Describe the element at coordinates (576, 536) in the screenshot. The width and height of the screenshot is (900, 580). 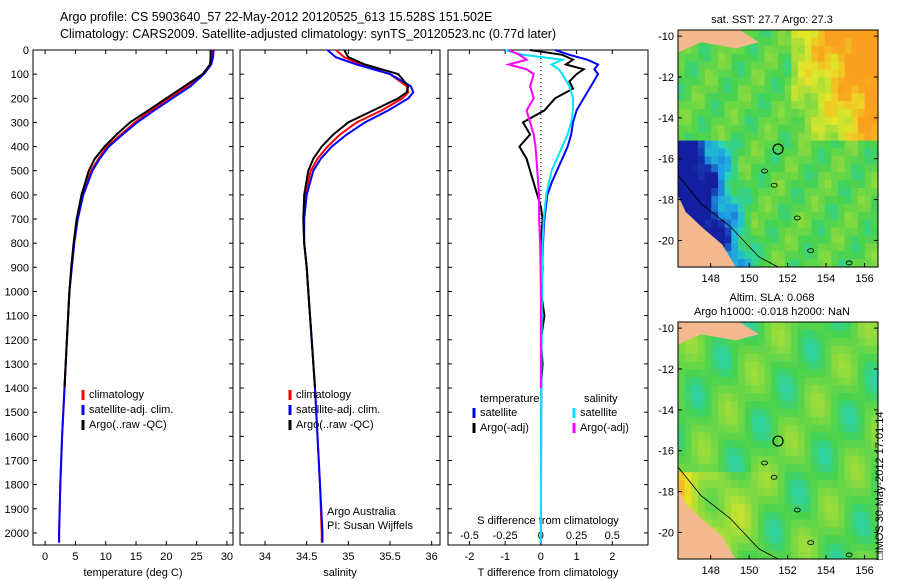
I see `s-tick-label: 0.25` at that location.